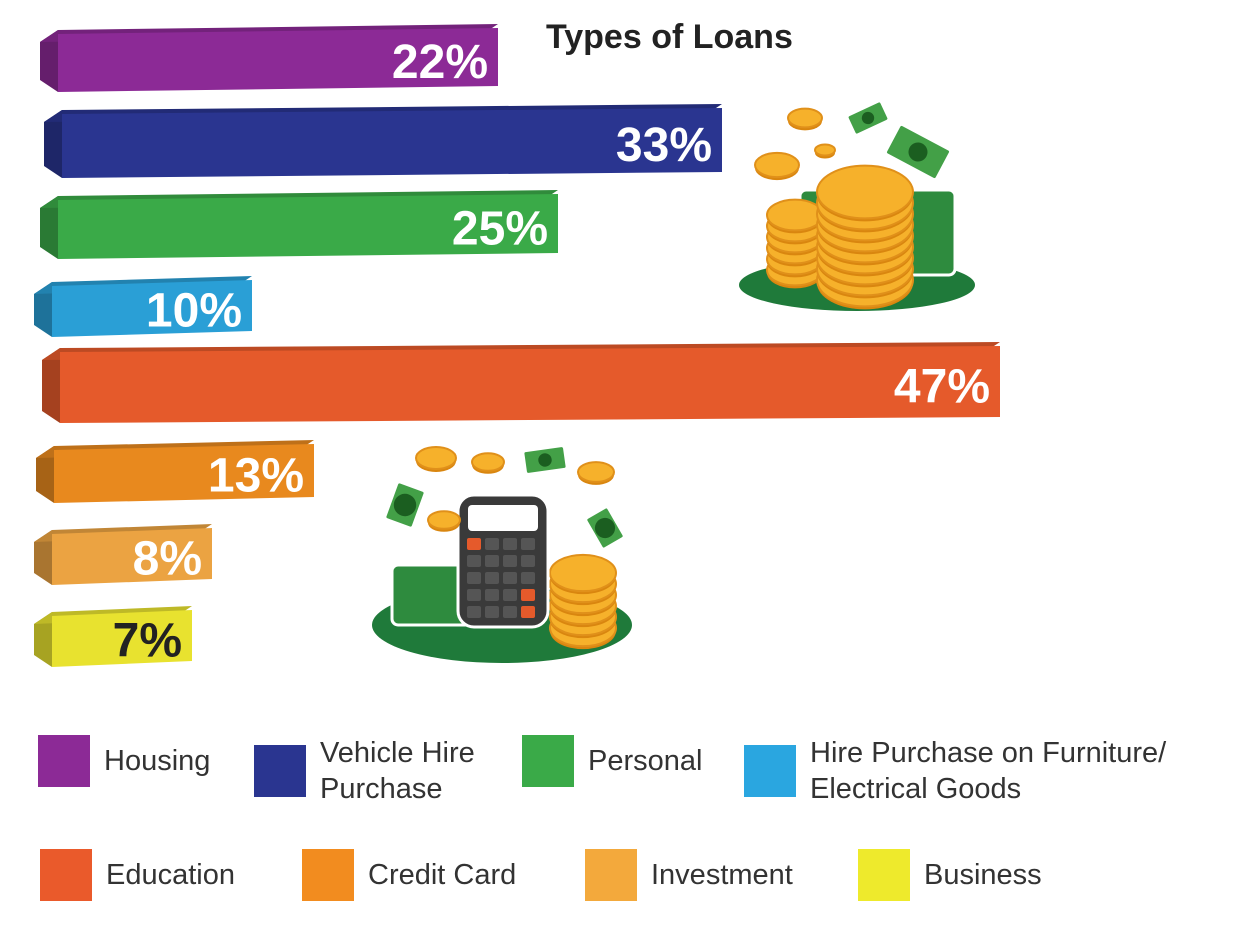  What do you see at coordinates (825, 150) in the screenshot?
I see `floating-coin-3-face` at bounding box center [825, 150].